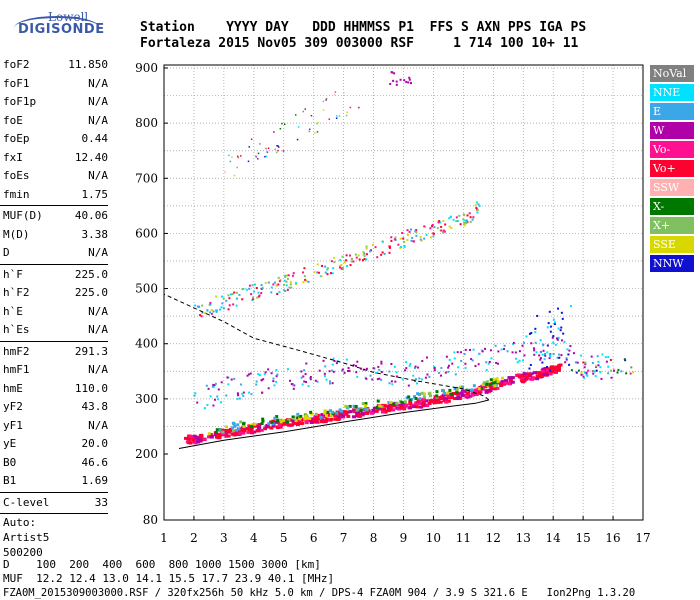 The width and height of the screenshot is (700, 600). Describe the element at coordinates (20, 101) in the screenshot. I see `param-label: foF1p` at that location.